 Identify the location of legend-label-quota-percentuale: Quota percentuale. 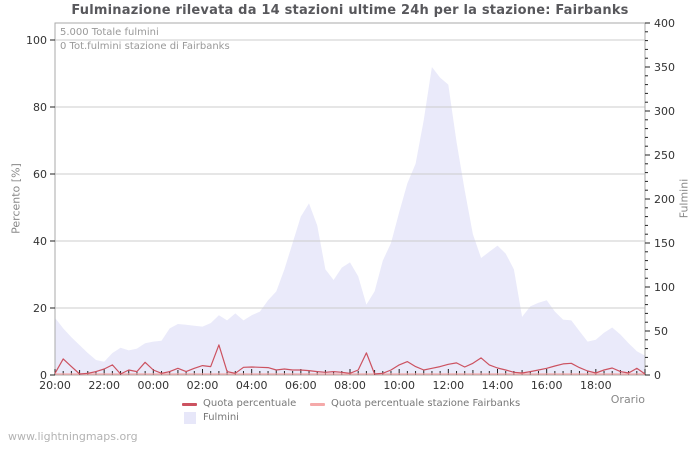
(250, 403).